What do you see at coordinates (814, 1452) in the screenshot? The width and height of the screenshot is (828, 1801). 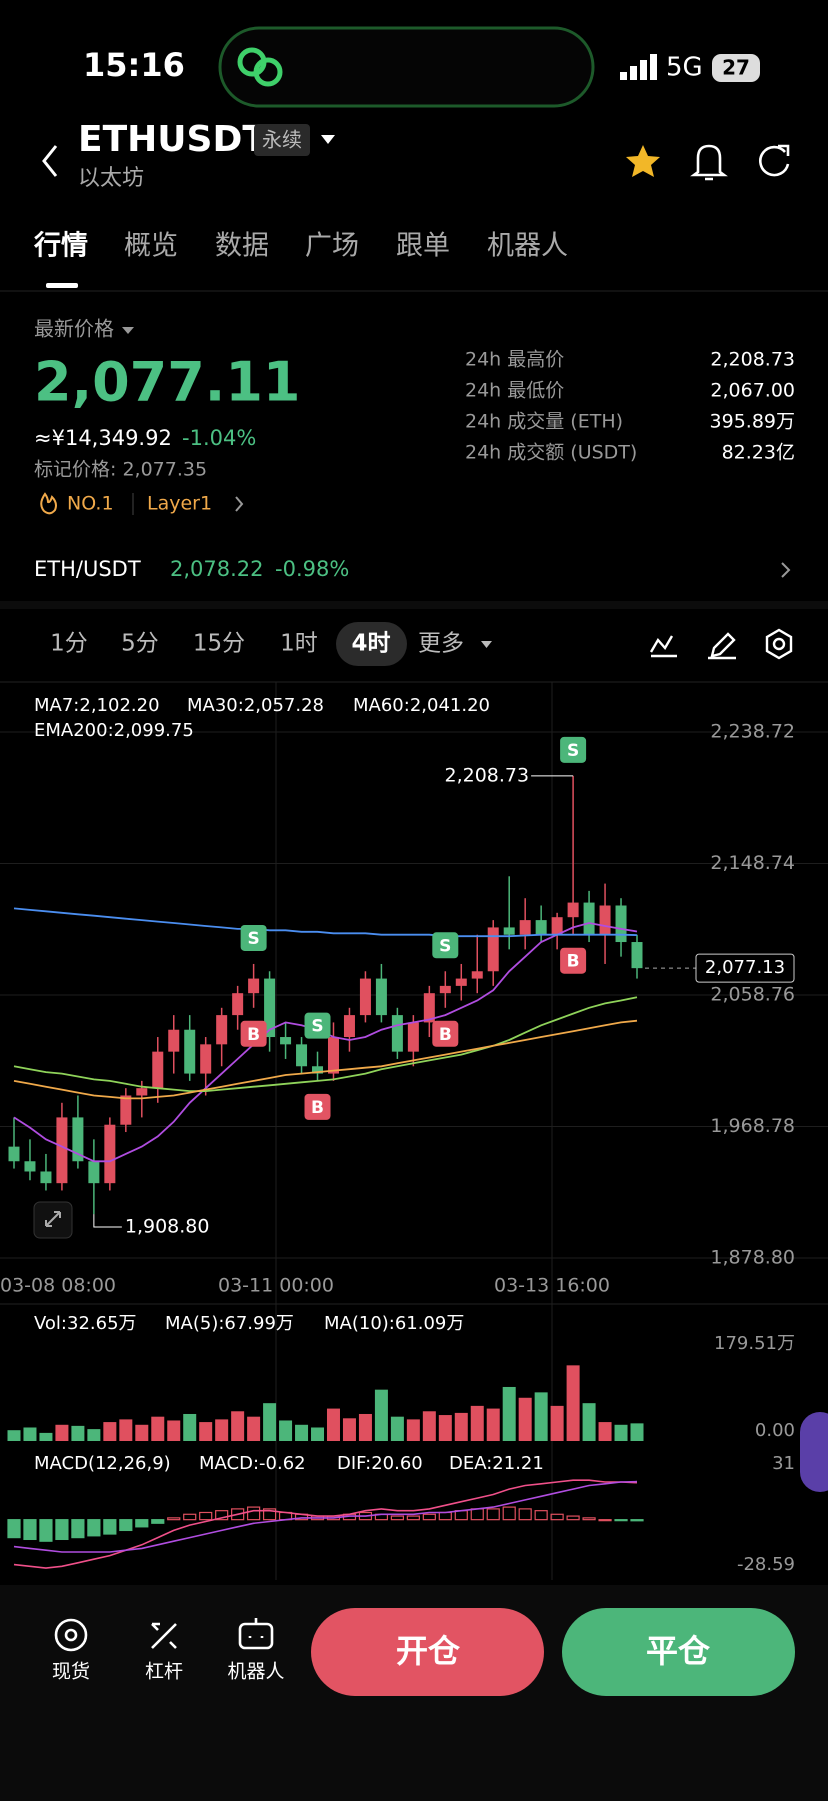 I see `assistant-bubble` at bounding box center [814, 1452].